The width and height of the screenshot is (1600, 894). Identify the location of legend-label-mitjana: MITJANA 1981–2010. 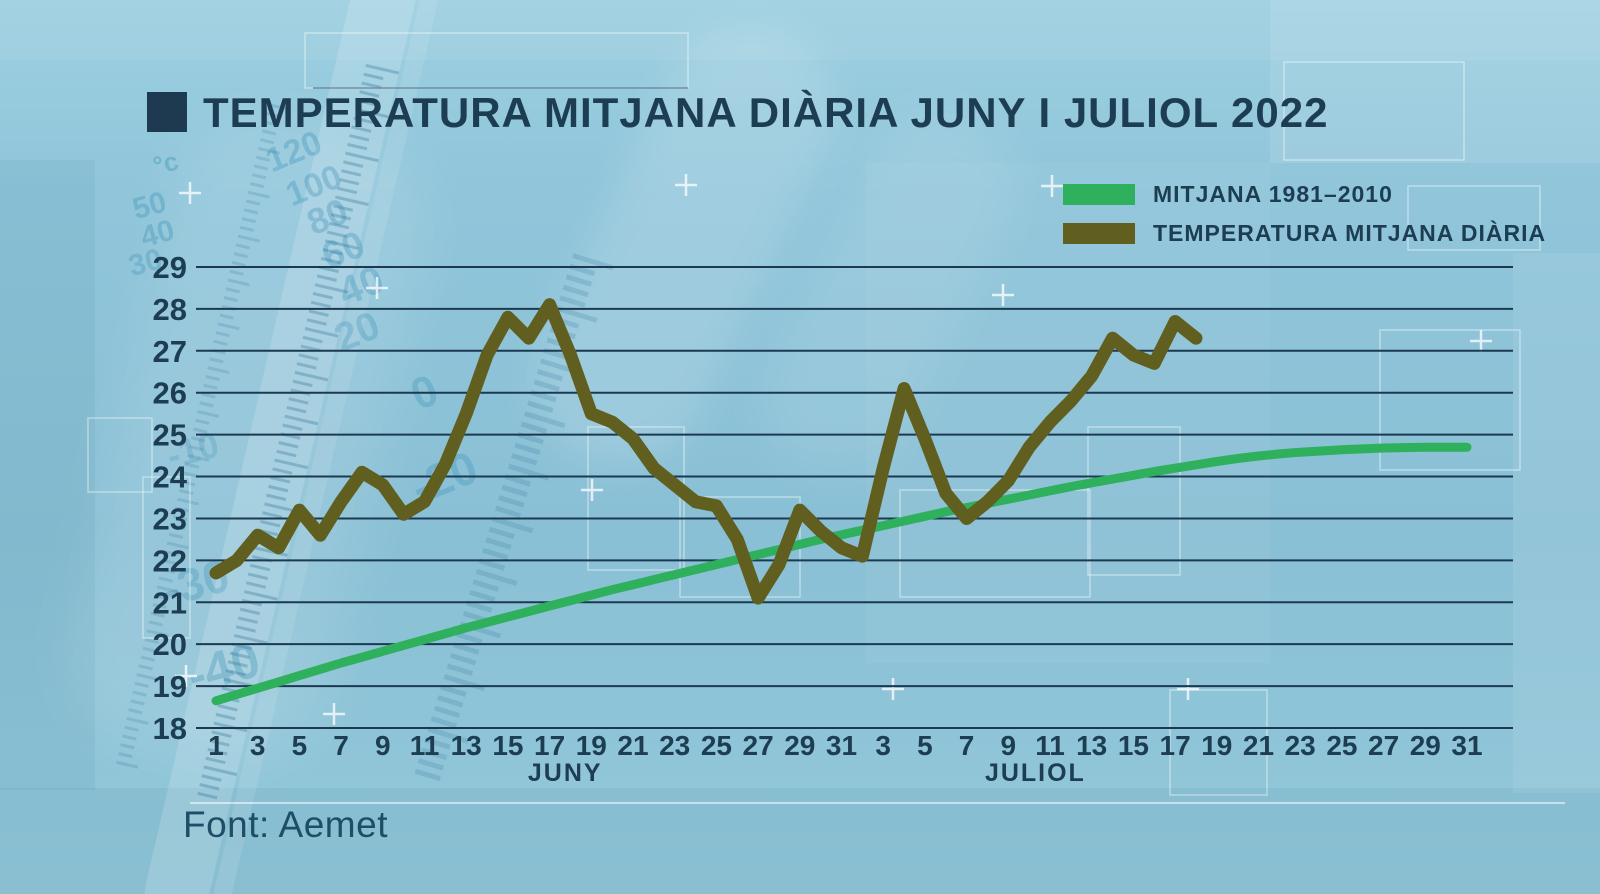
(1273, 194).